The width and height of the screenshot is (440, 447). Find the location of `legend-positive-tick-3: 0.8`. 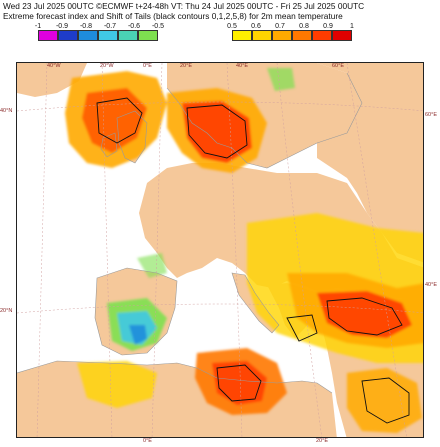

legend-positive-tick-3: 0.8 is located at coordinates (304, 26).